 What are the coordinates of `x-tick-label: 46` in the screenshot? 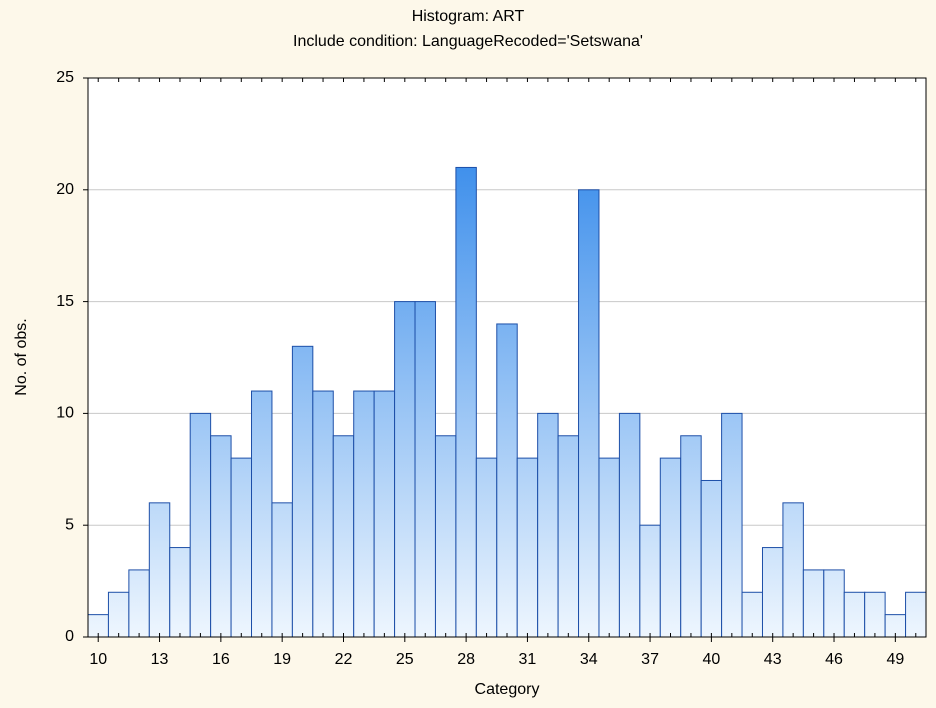 It's located at (834, 659).